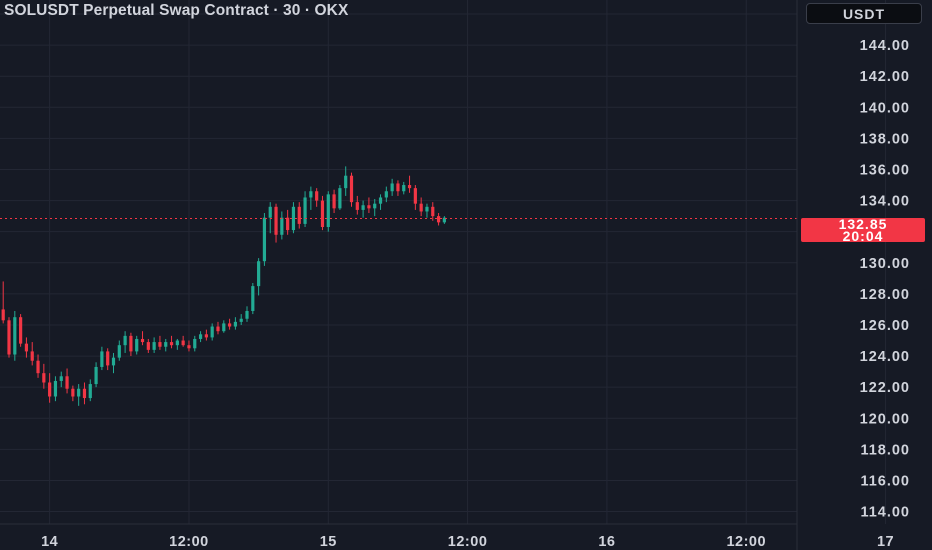  Describe the element at coordinates (885, 450) in the screenshot. I see `price-tick-label: 118.00` at that location.